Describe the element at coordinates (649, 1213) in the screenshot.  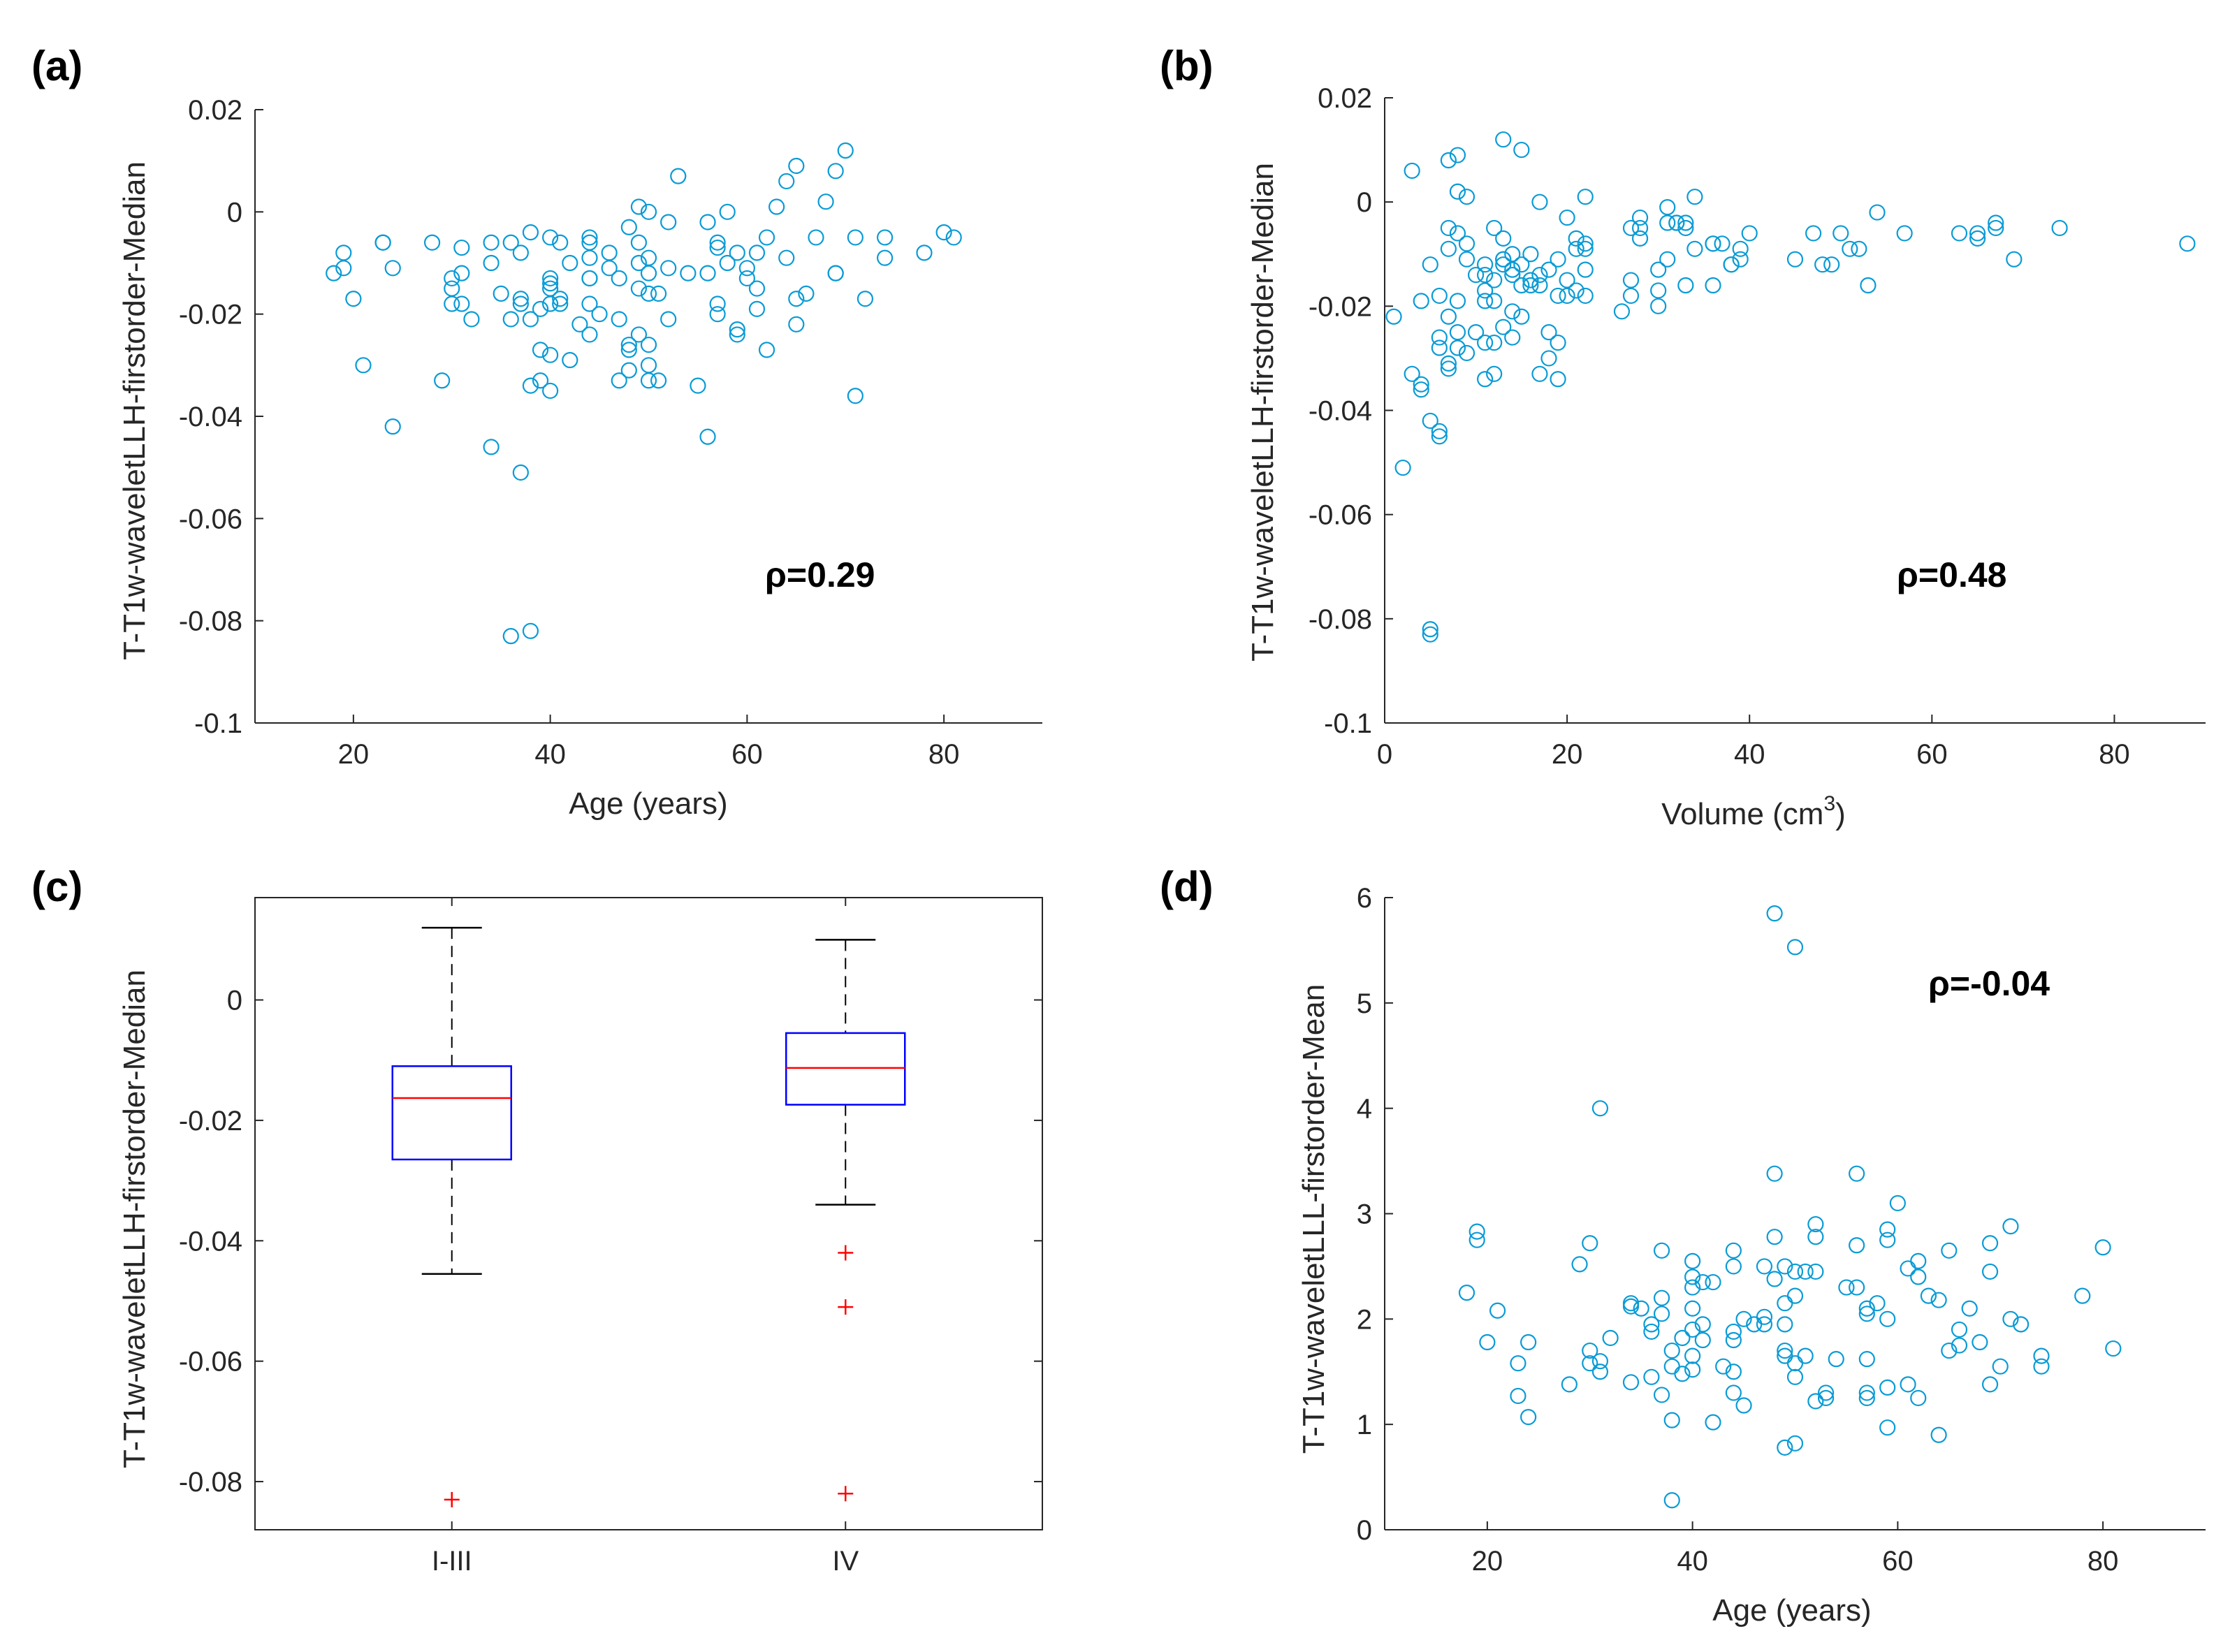
I see `panel-c-axes-box` at that location.